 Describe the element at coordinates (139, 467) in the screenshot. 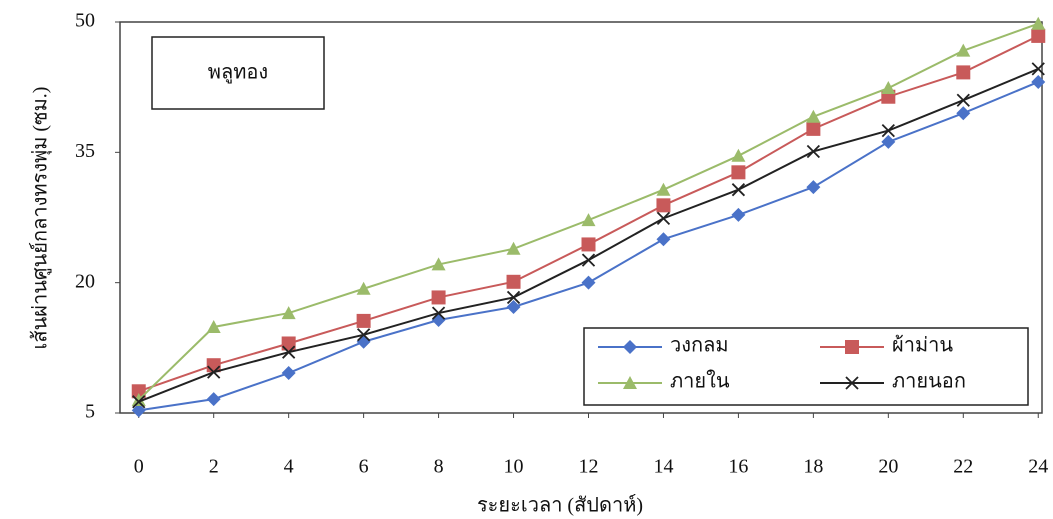

I see `x-tick-label: 0` at that location.